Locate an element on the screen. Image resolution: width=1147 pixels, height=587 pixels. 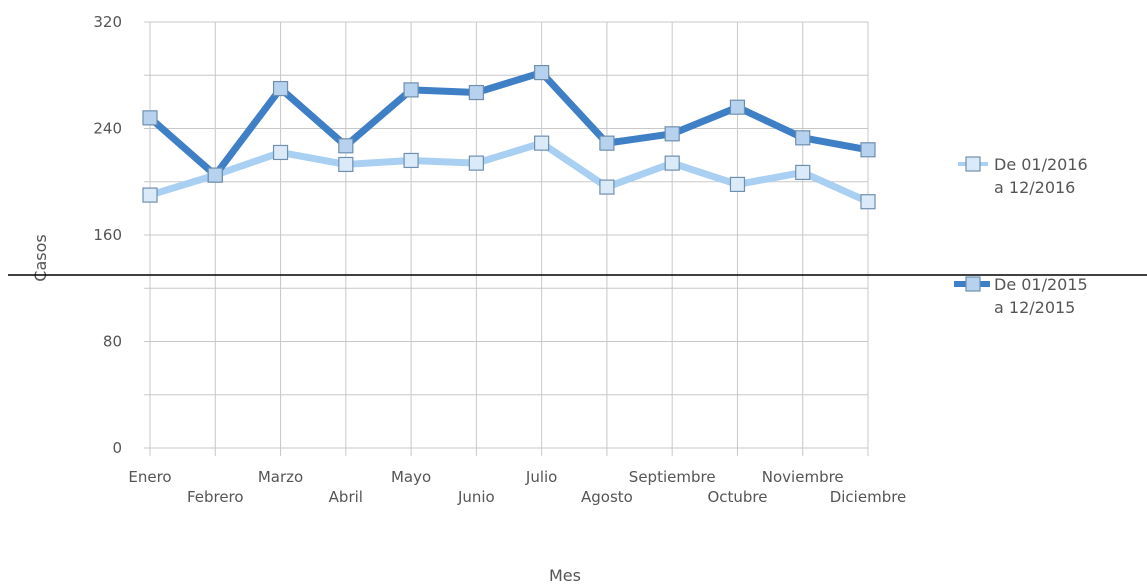
x-tick-label: Noviembre is located at coordinates (803, 477).